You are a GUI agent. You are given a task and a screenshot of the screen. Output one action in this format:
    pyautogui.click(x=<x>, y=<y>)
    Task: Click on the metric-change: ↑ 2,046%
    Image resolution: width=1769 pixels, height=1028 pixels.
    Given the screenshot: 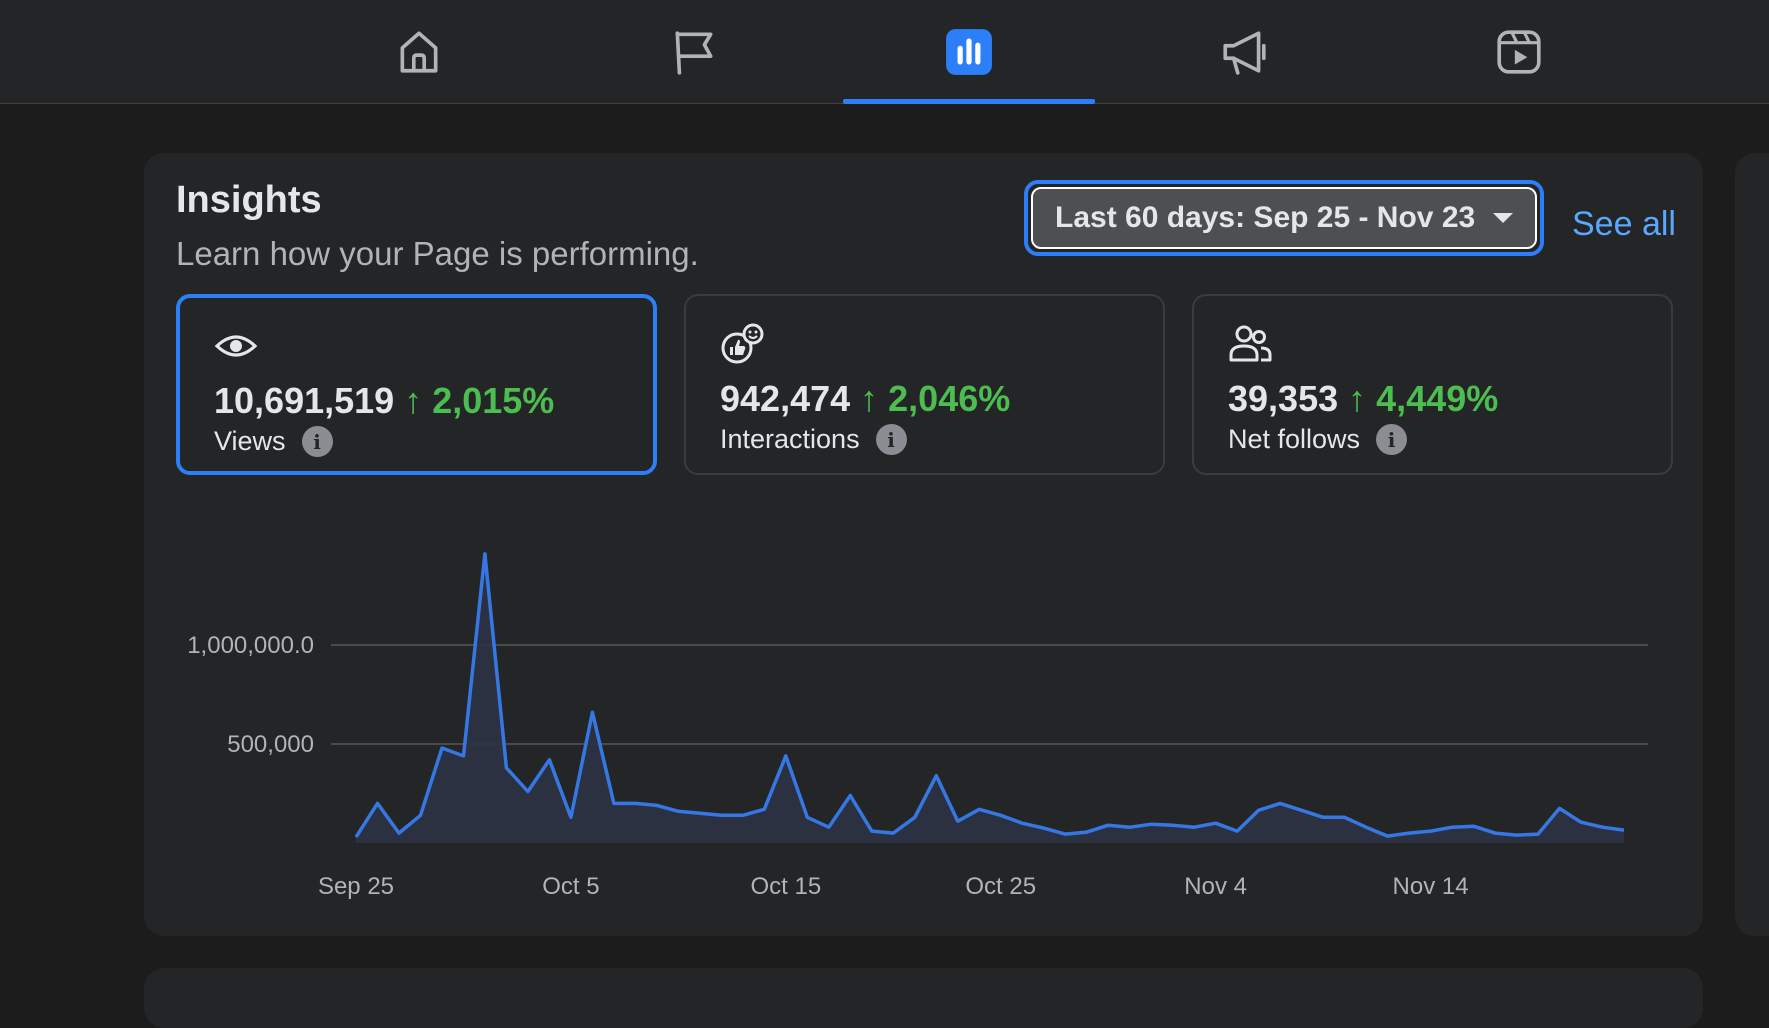 What is the action you would take?
    pyautogui.click(x=935, y=398)
    